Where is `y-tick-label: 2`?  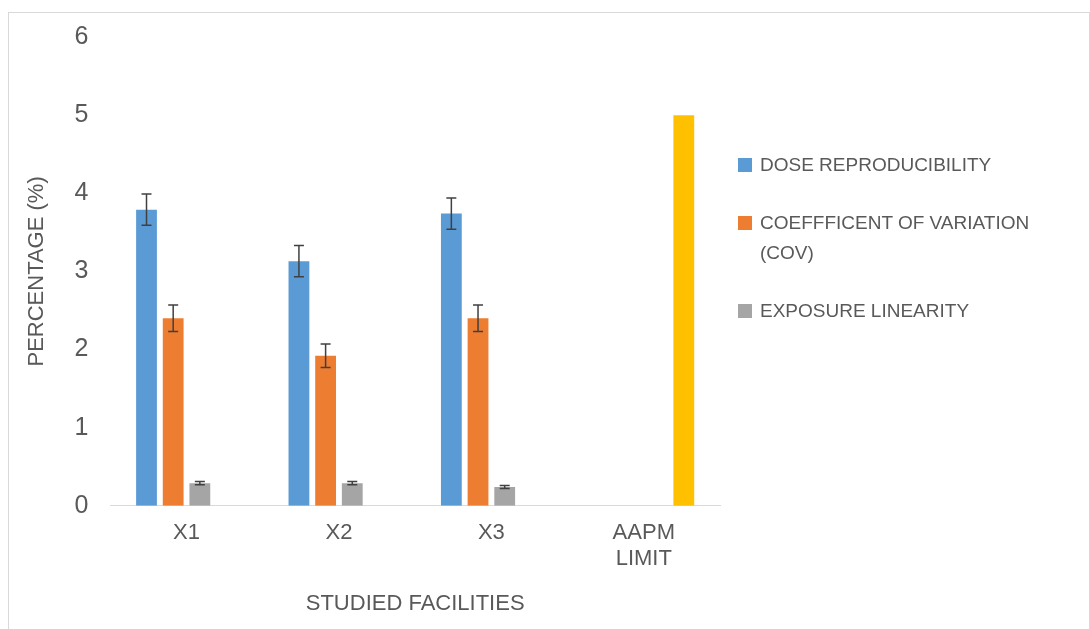 y-tick-label: 2 is located at coordinates (81, 347).